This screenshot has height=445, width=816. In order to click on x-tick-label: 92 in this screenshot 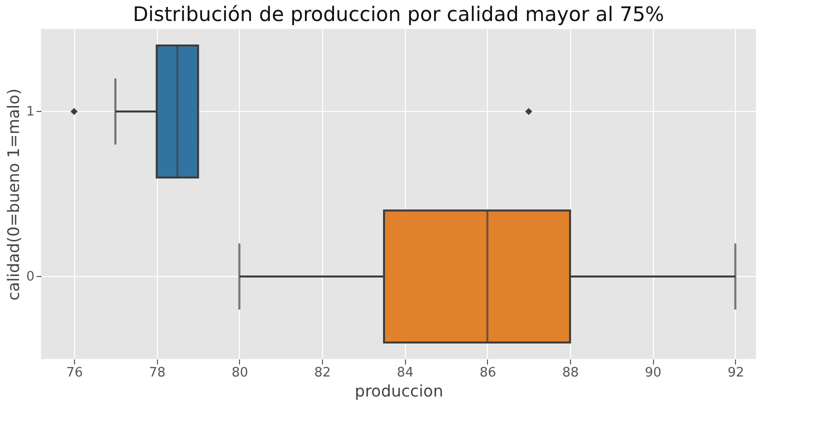, I will do `click(736, 373)`.